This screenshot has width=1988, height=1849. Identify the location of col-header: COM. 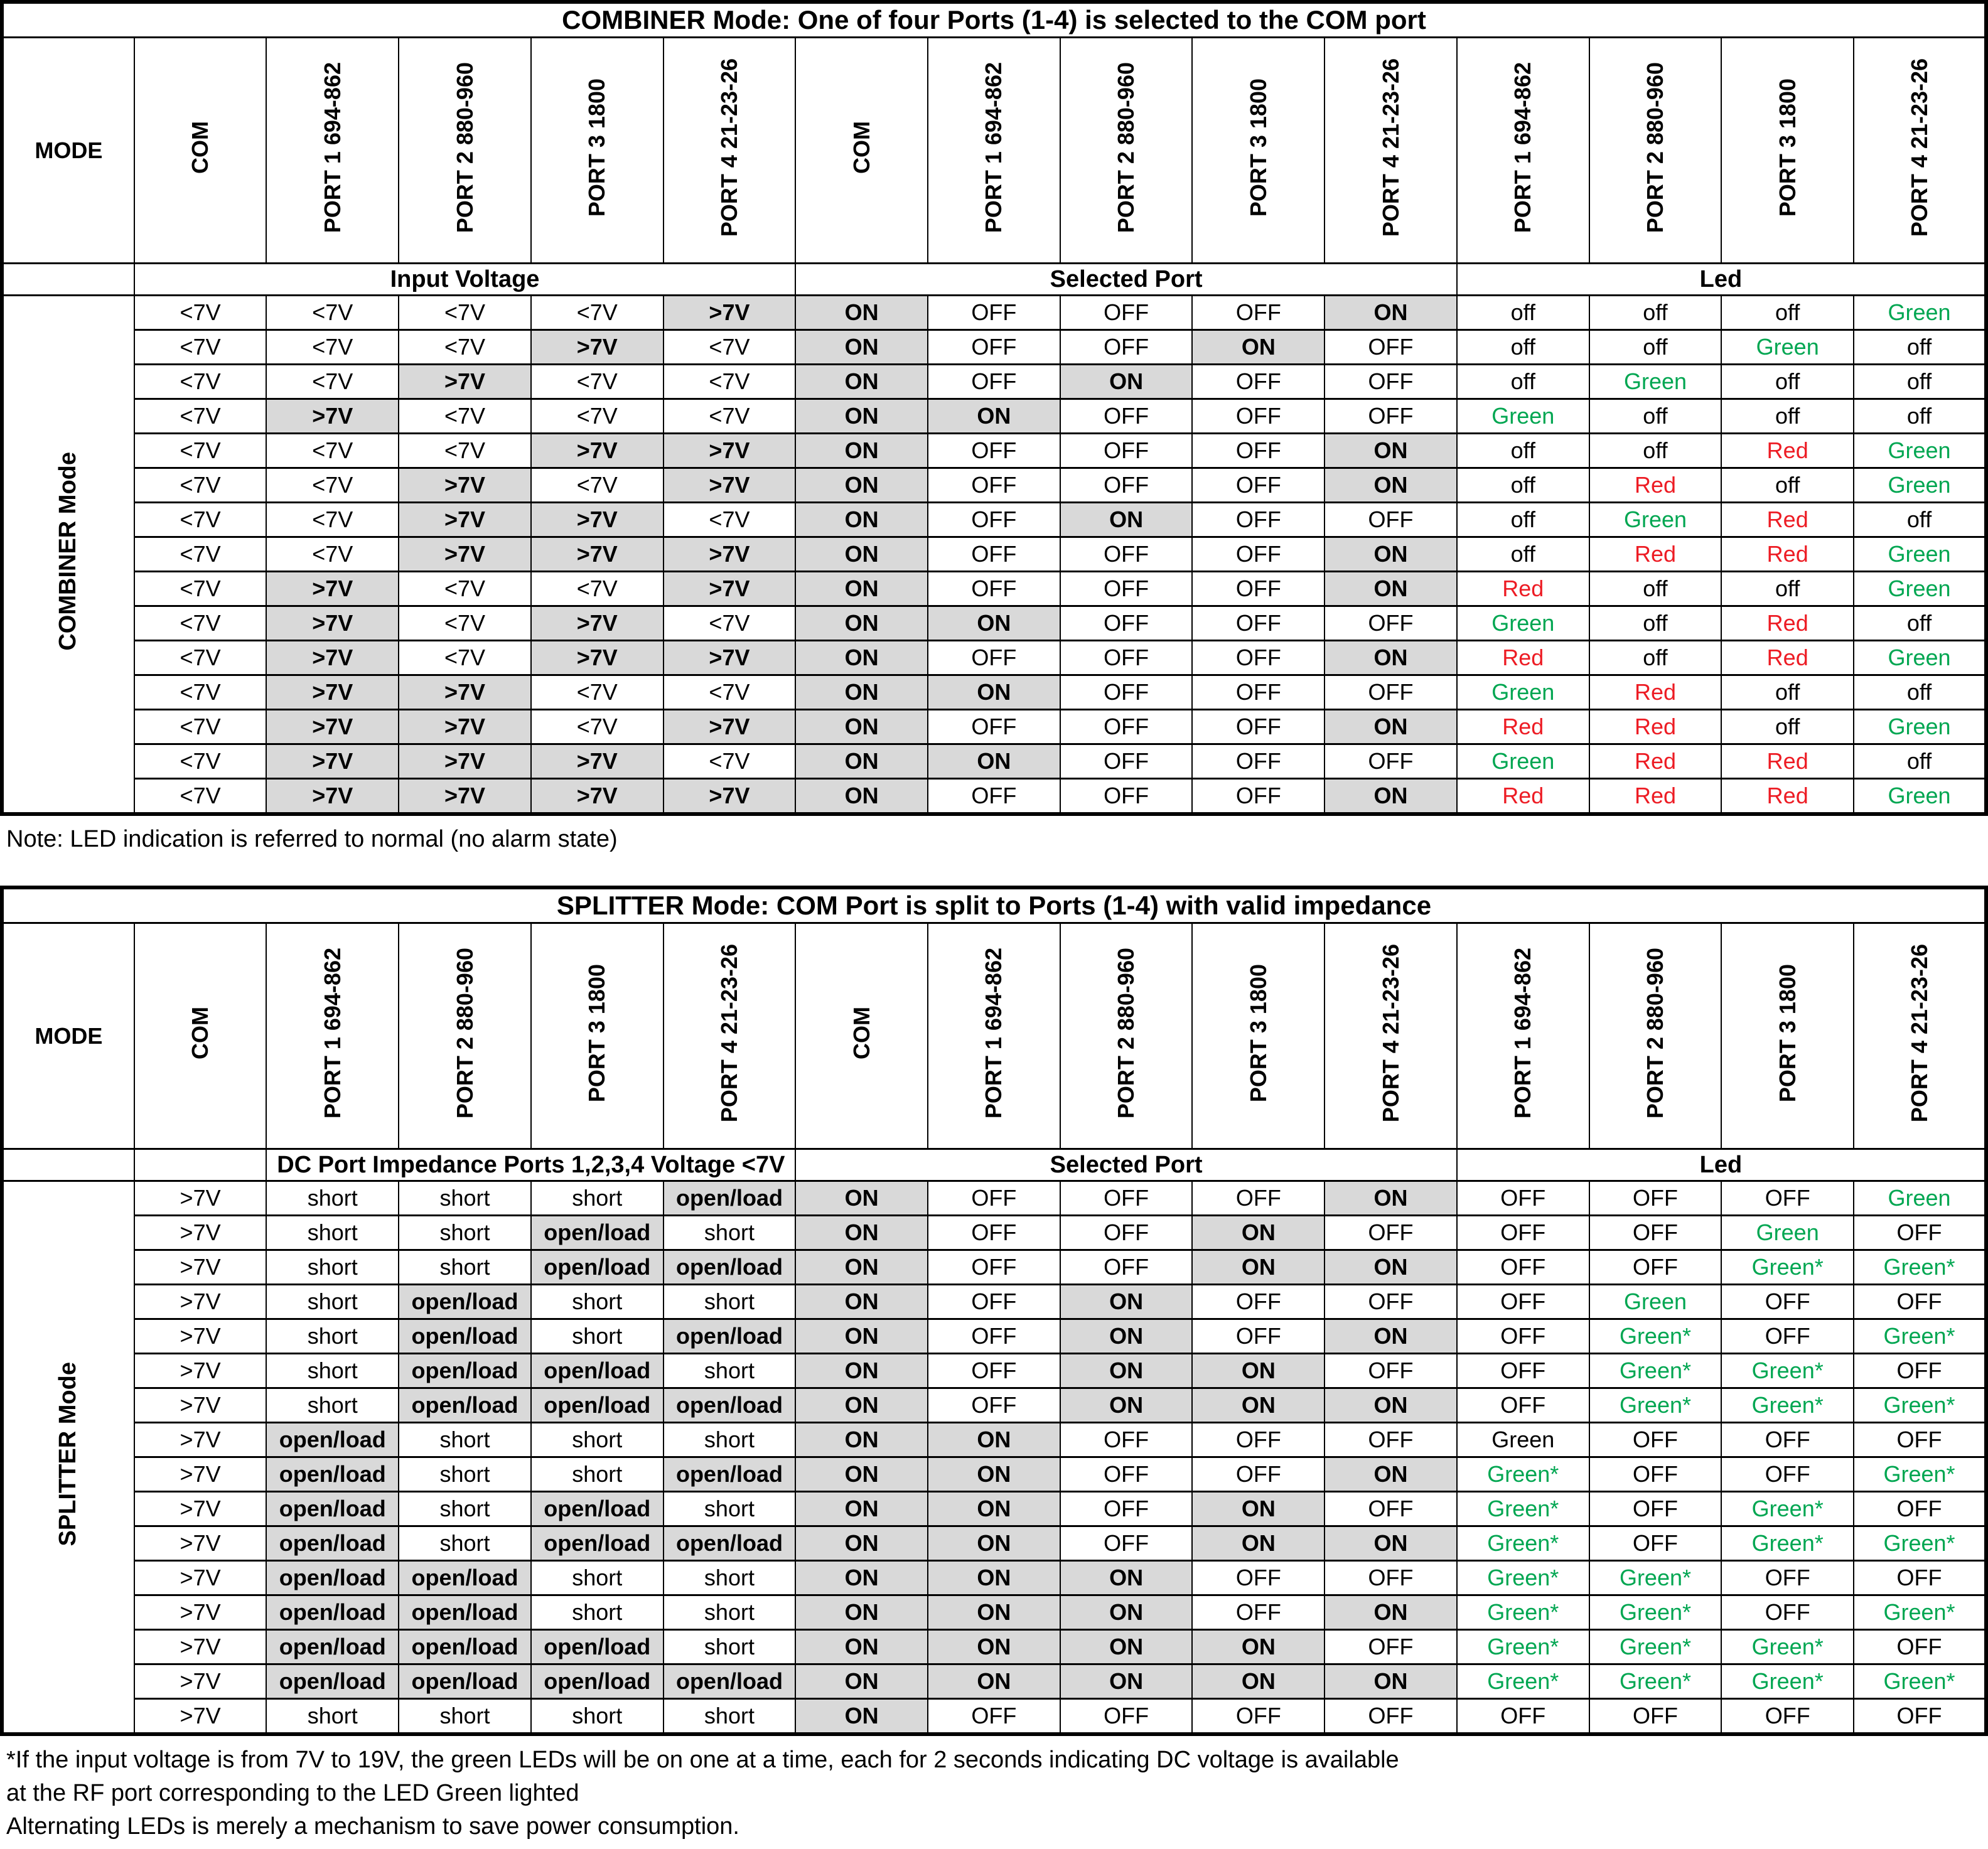
(862, 1036).